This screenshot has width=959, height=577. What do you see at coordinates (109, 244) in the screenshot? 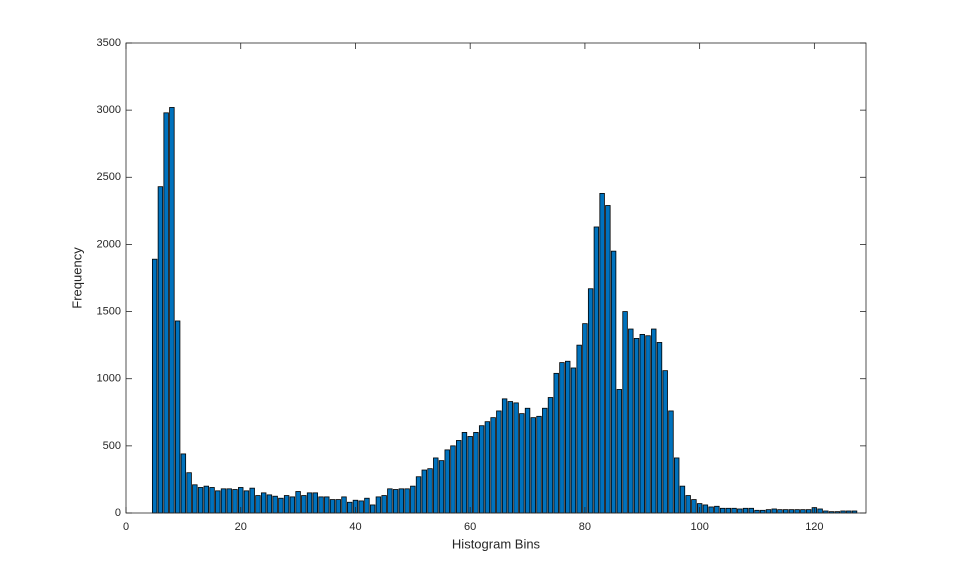
I see `y-tick-label: 2000` at bounding box center [109, 244].